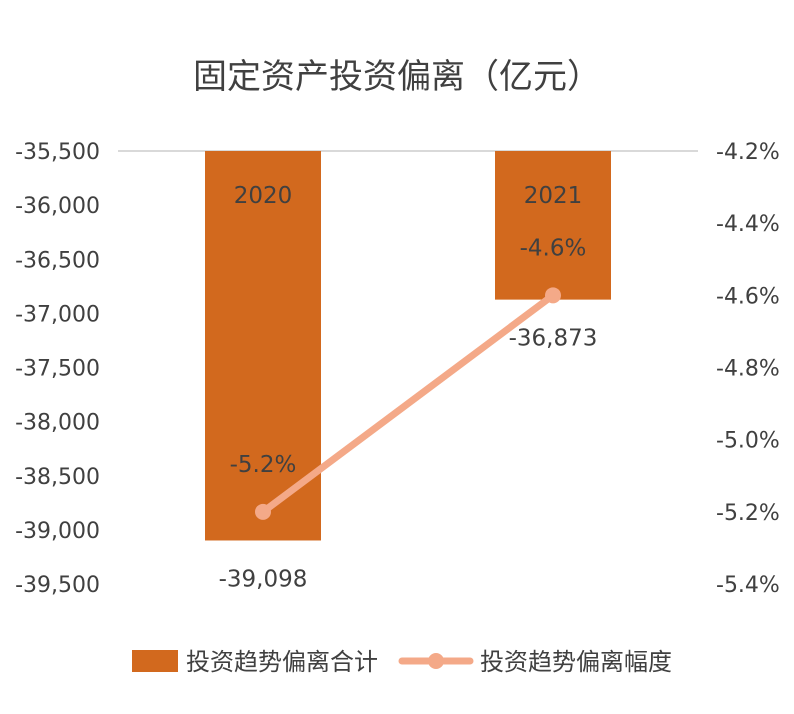  I want to click on legend-label-line: 投资趋势偏离幅度, so click(576, 662).